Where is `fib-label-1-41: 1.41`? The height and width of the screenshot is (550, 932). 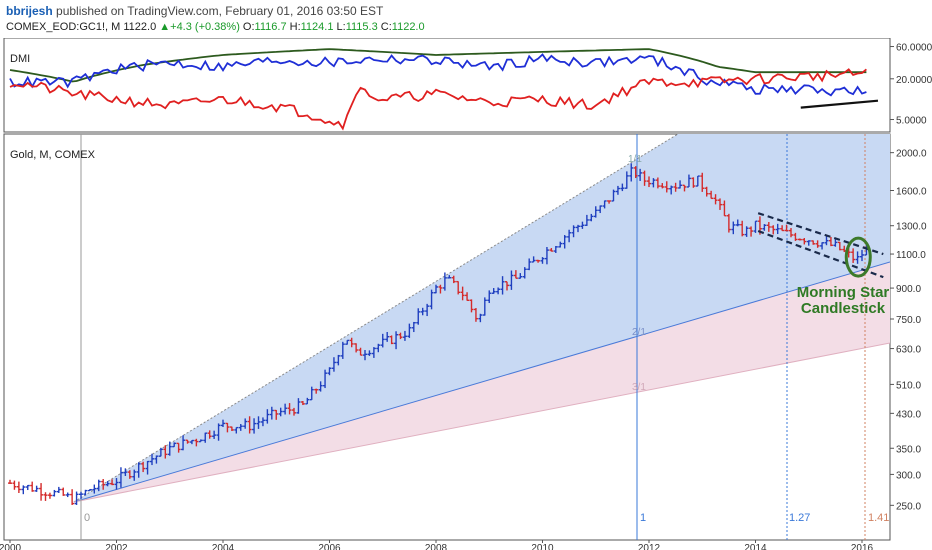
fib-label-1-41: 1.41 is located at coordinates (878, 518).